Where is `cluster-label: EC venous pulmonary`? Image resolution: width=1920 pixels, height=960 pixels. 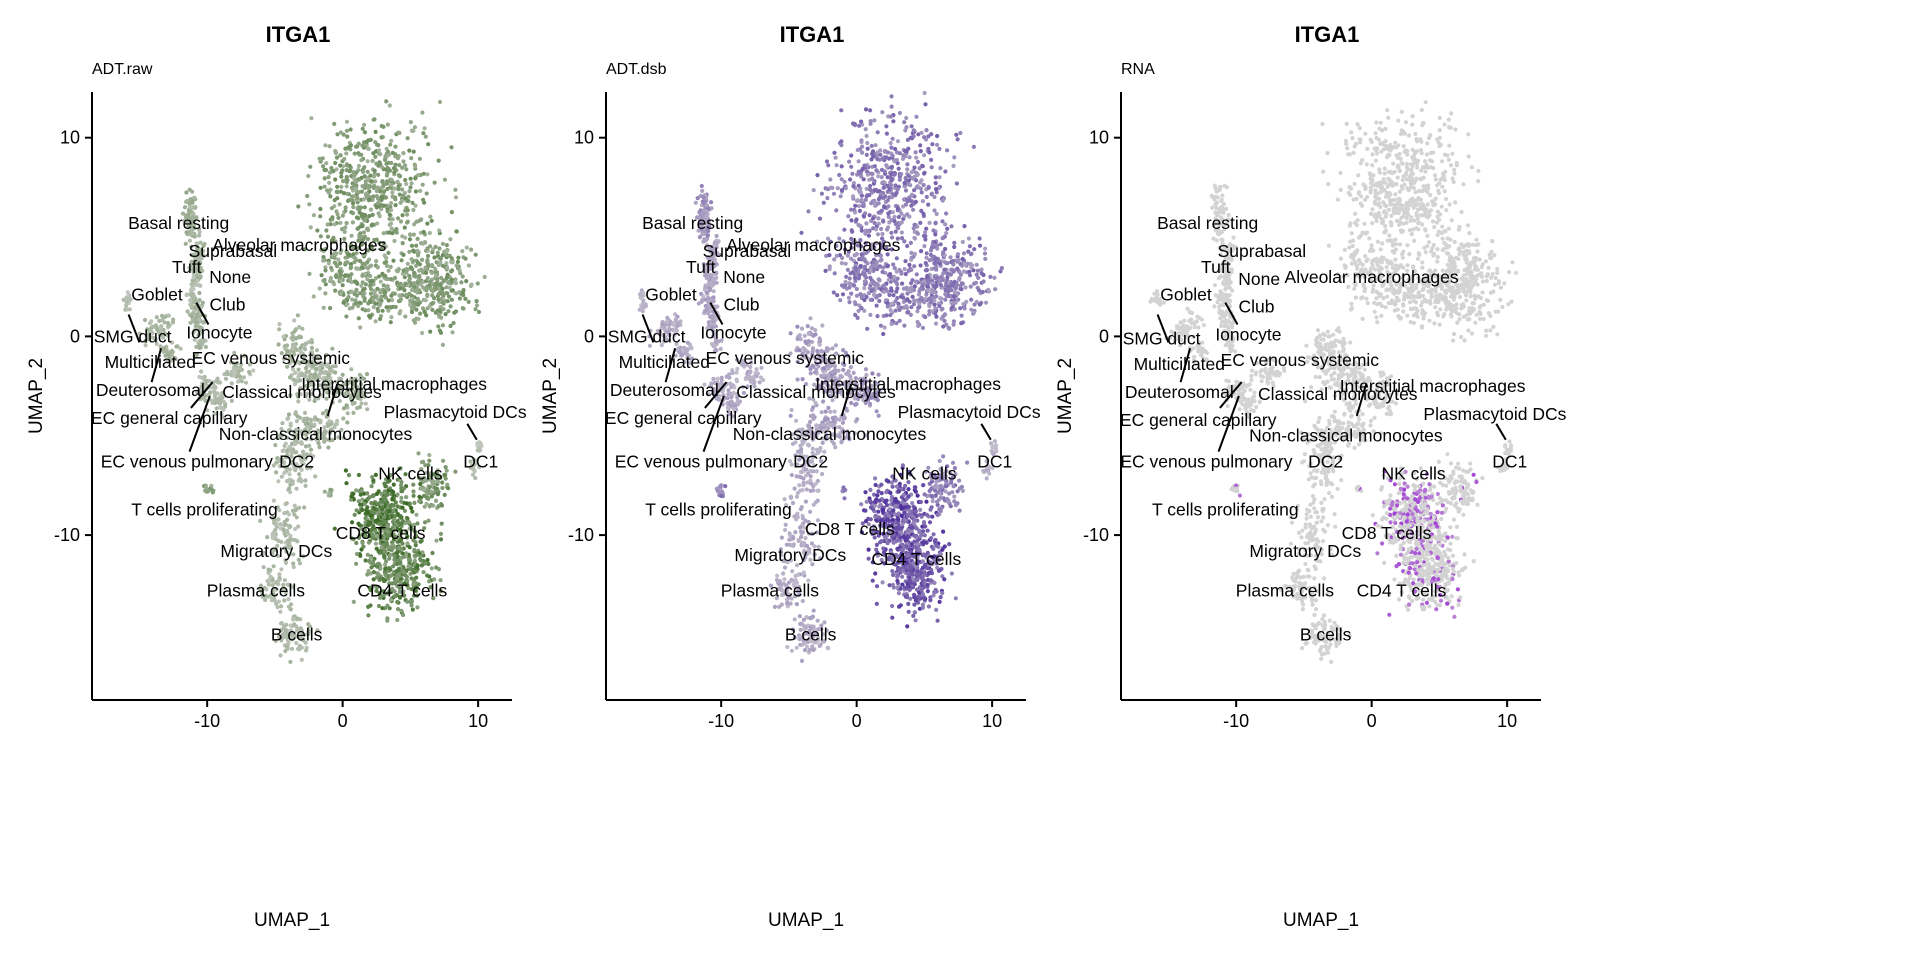
cluster-label: EC venous pulmonary is located at coordinates (187, 462).